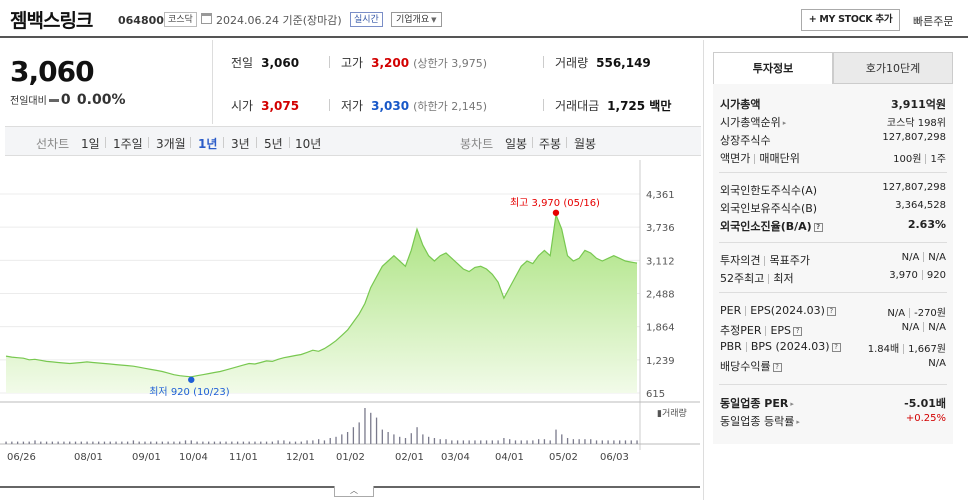  Describe the element at coordinates (660, 195) in the screenshot. I see `y-tick-label: 4,361` at that location.